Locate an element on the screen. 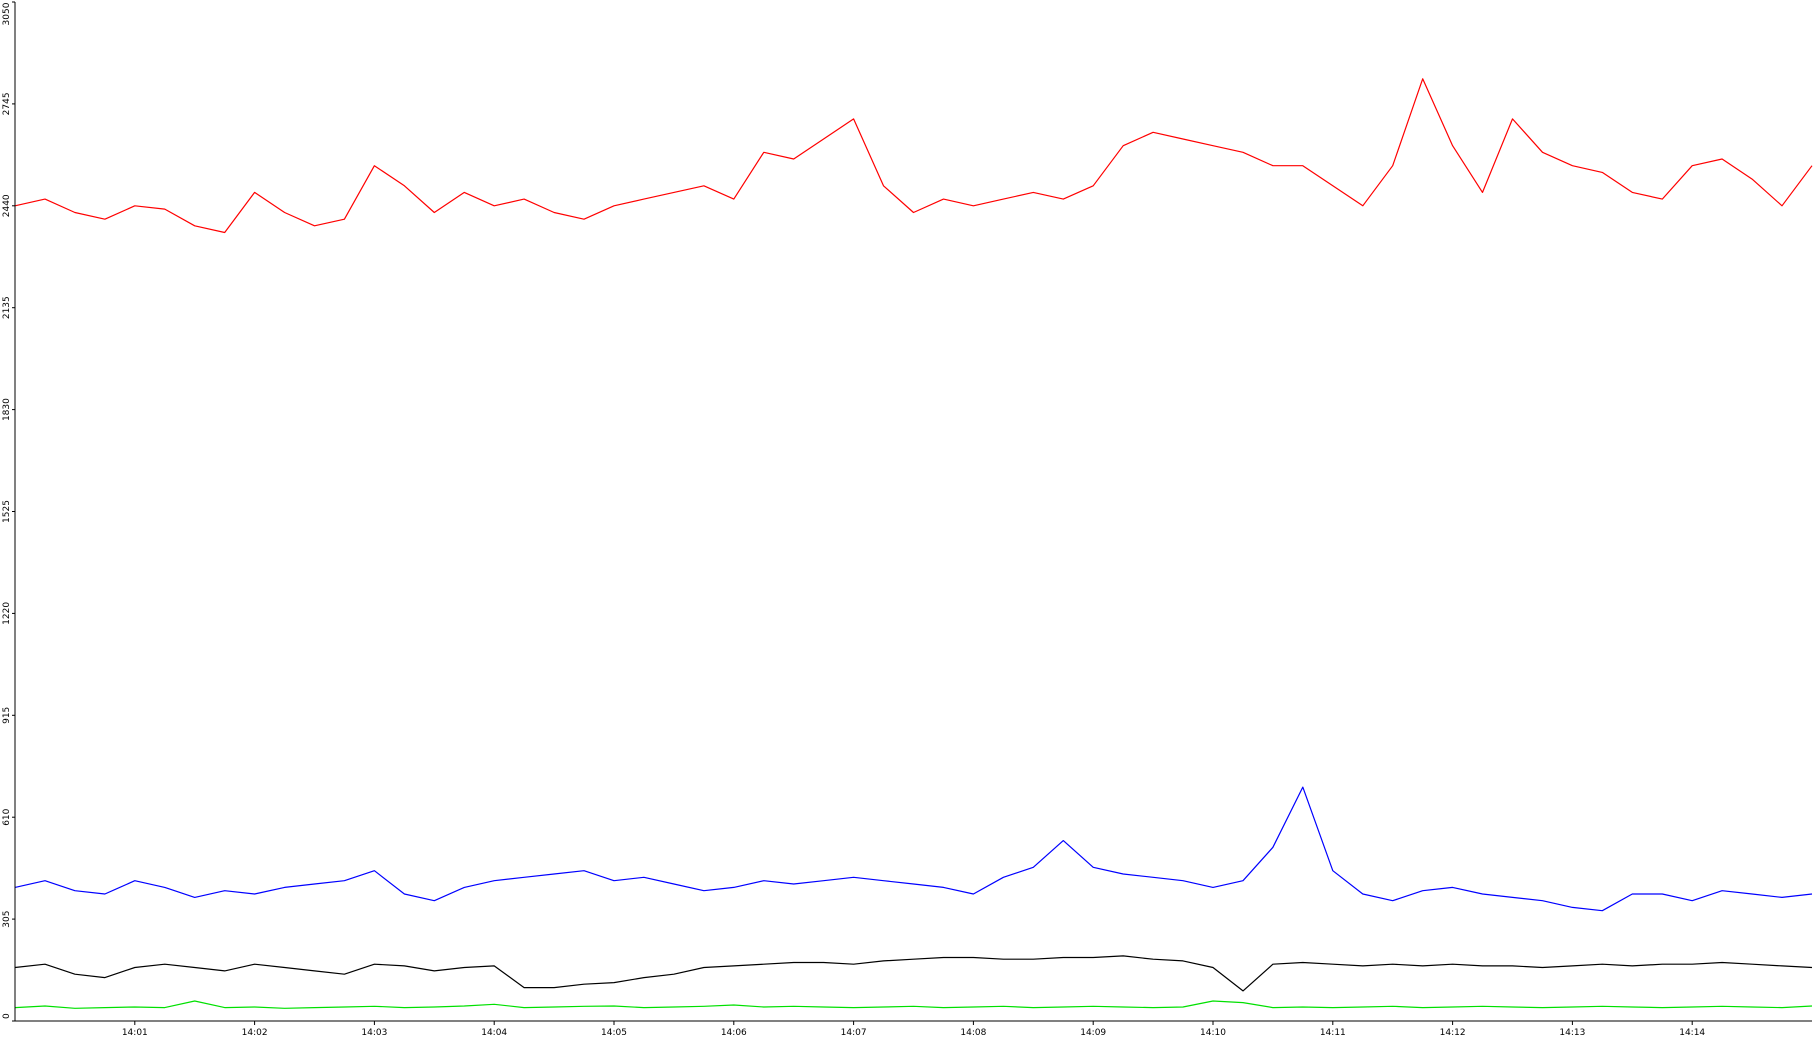  x-tick-label: 14:02 is located at coordinates (255, 1033).